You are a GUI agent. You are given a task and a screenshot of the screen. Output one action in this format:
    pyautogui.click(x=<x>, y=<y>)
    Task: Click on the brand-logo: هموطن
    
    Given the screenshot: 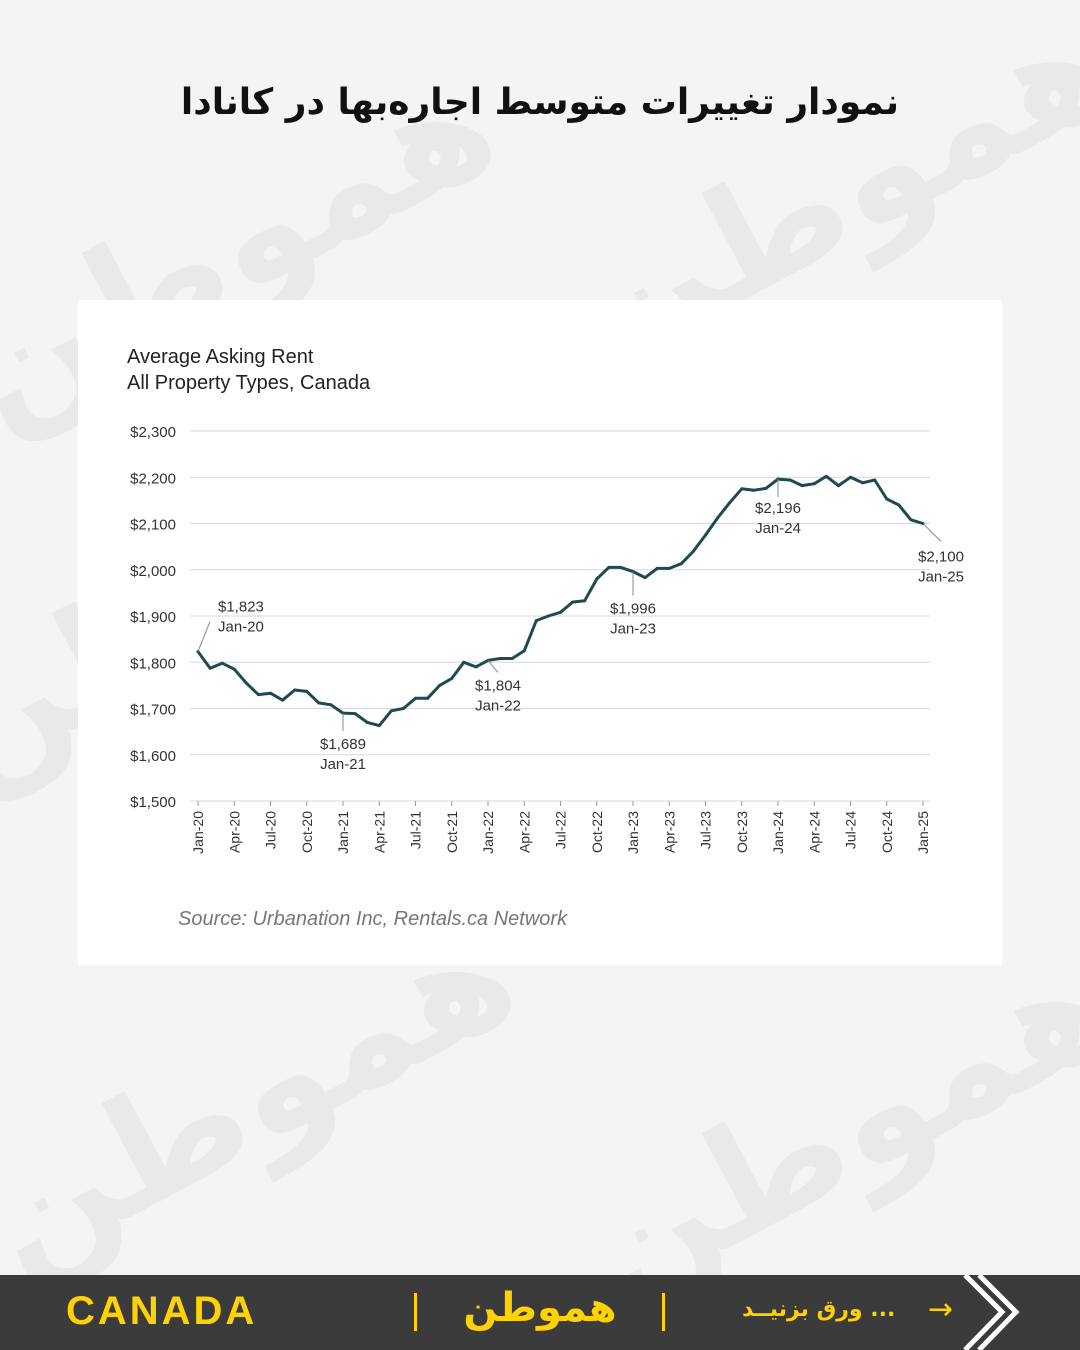 What is the action you would take?
    pyautogui.click(x=540, y=1308)
    